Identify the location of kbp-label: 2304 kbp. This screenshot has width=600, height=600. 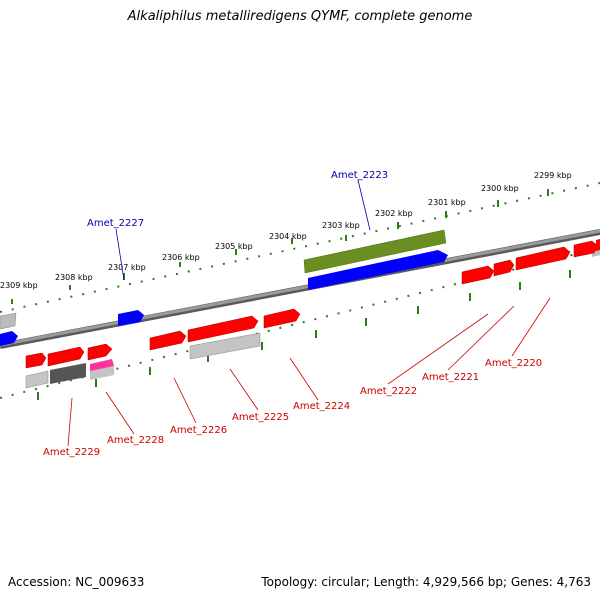
(288, 236).